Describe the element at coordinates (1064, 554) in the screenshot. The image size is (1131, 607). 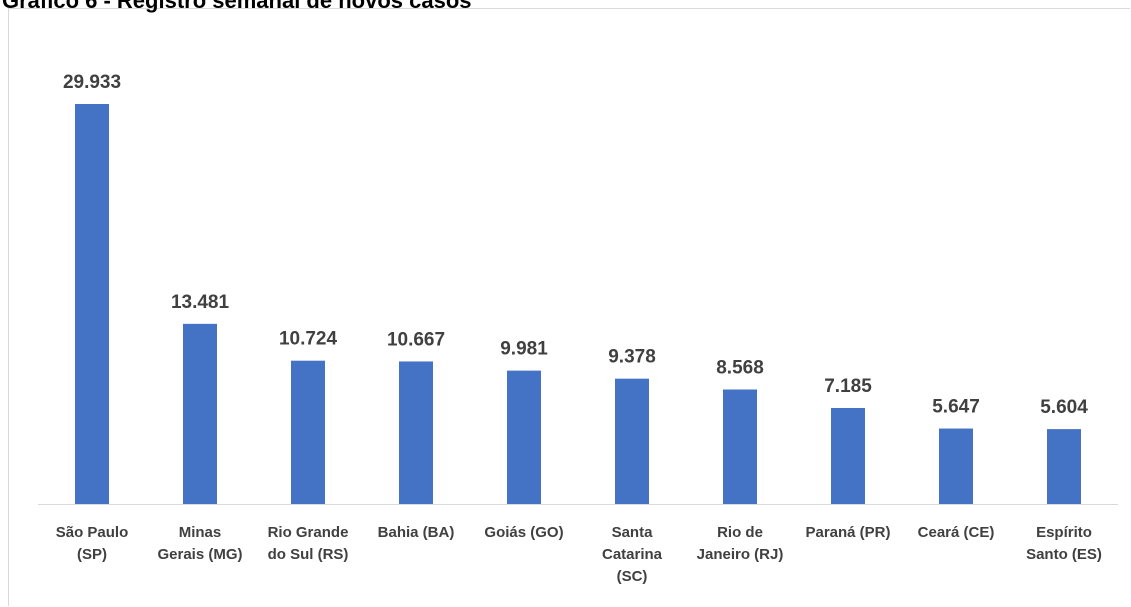
I see `x-tick-label: Santo (ES)` at that location.